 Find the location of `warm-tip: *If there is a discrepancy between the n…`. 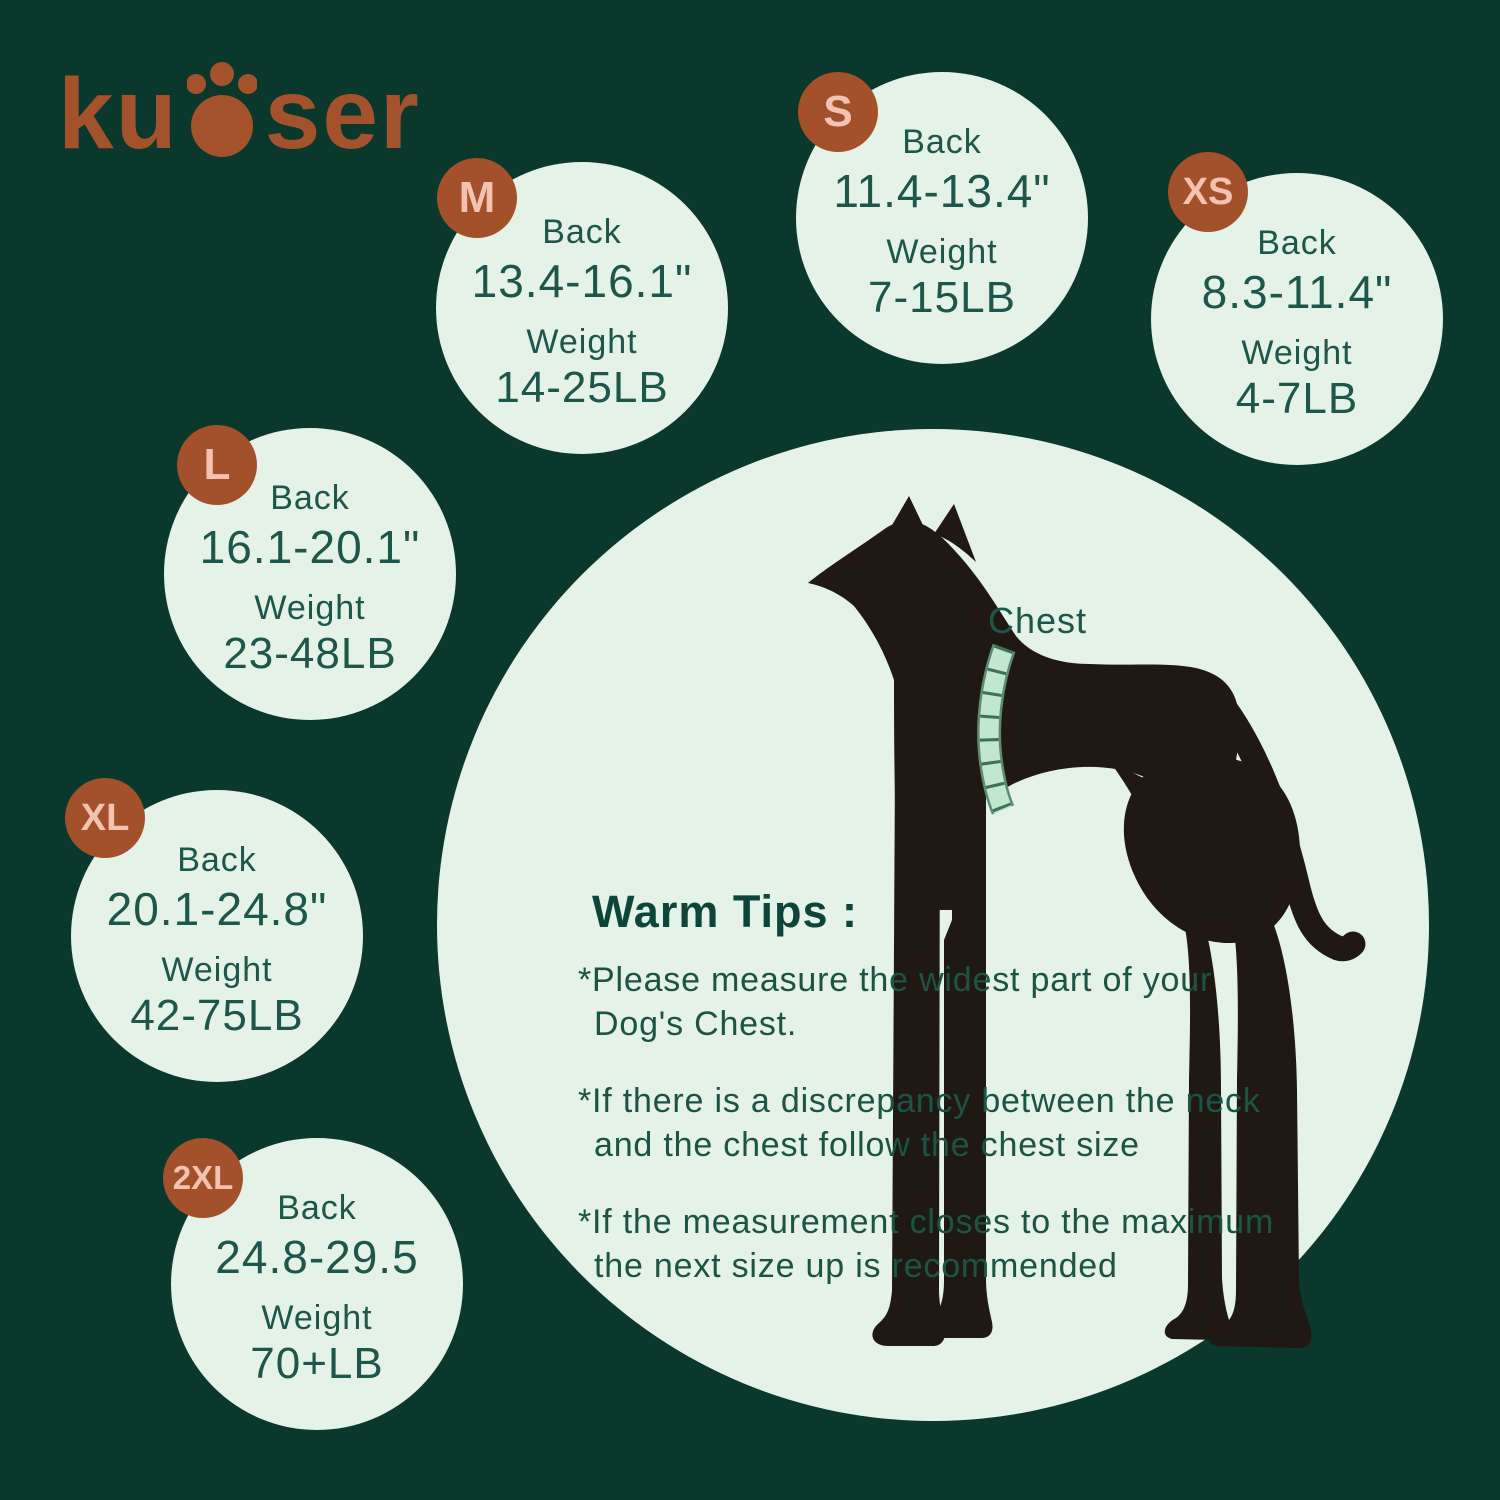

warm-tip: *If there is a discrepancy between the n… is located at coordinates (919, 1123).